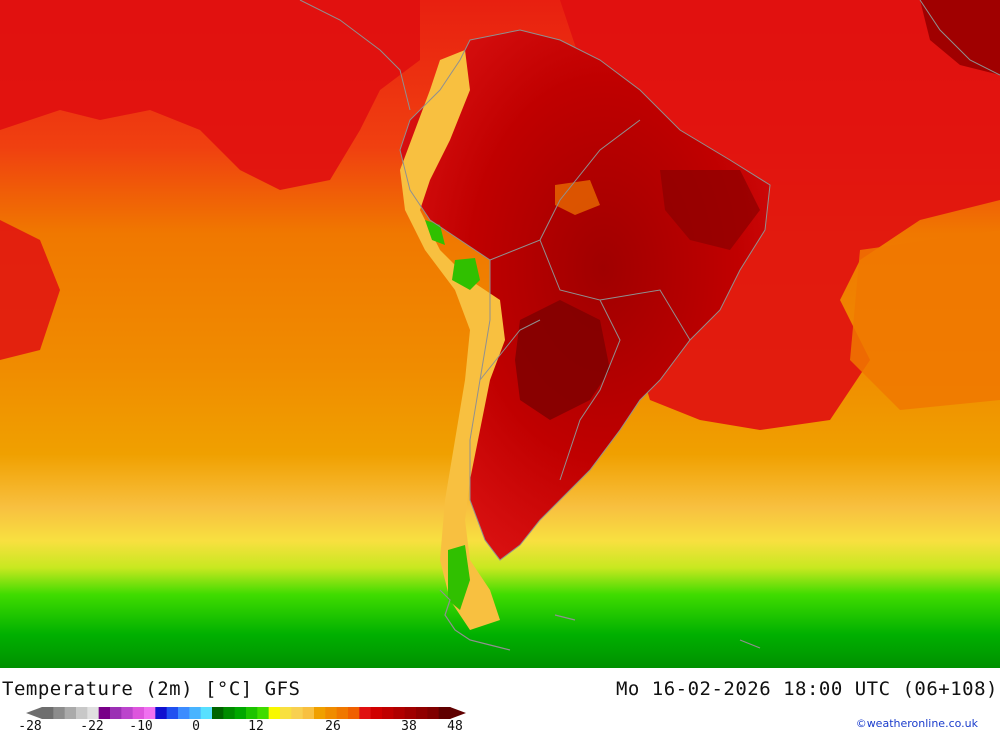  What do you see at coordinates (196, 726) in the screenshot?
I see `legend-tick: 0` at bounding box center [196, 726].